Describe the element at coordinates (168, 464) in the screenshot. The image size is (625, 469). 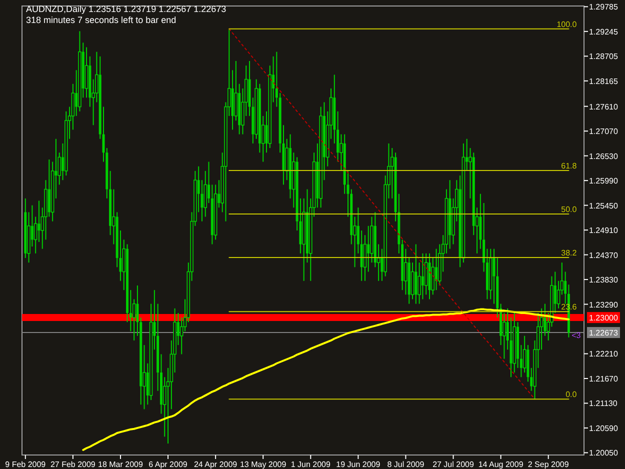
I see `x-tick-label: 6 Apr 2009` at that location.